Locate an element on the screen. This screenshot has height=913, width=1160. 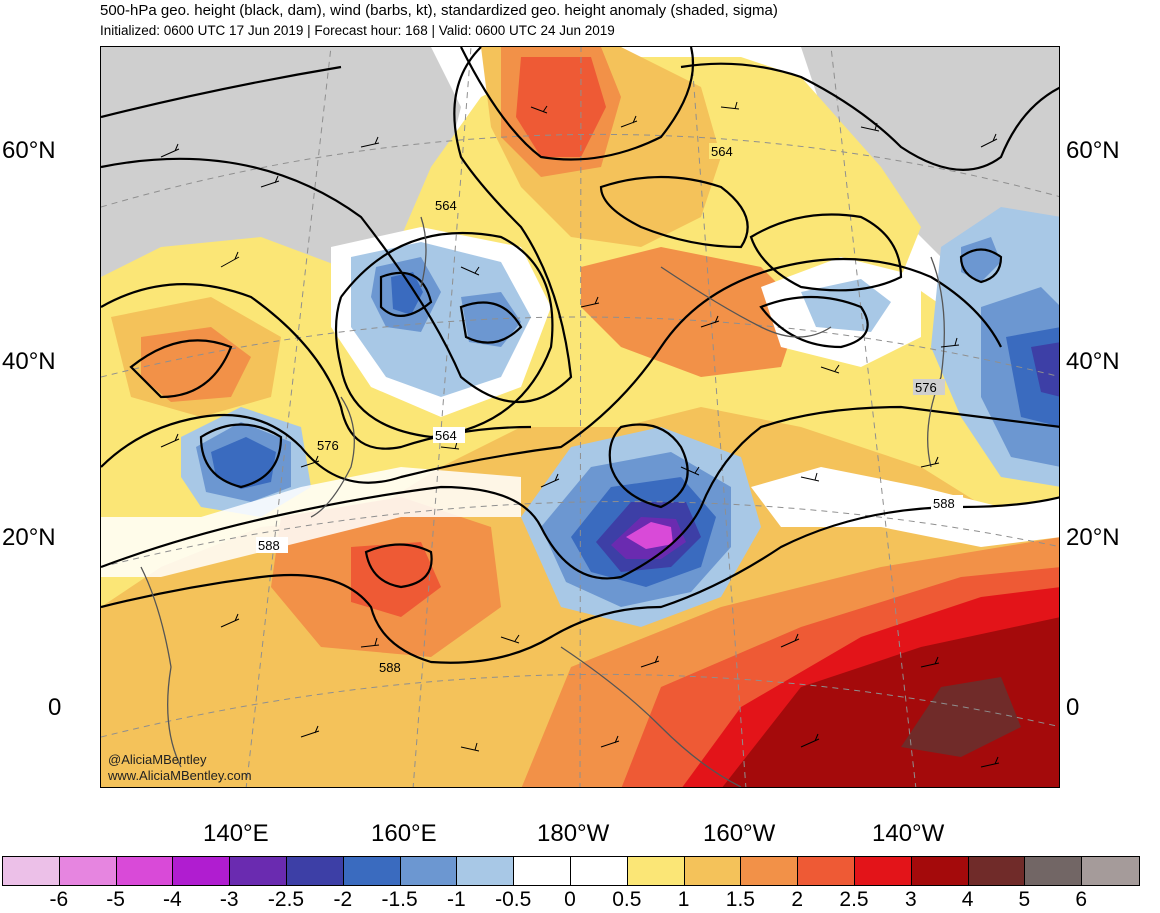
lon-label-180w: 180°W is located at coordinates (573, 833).